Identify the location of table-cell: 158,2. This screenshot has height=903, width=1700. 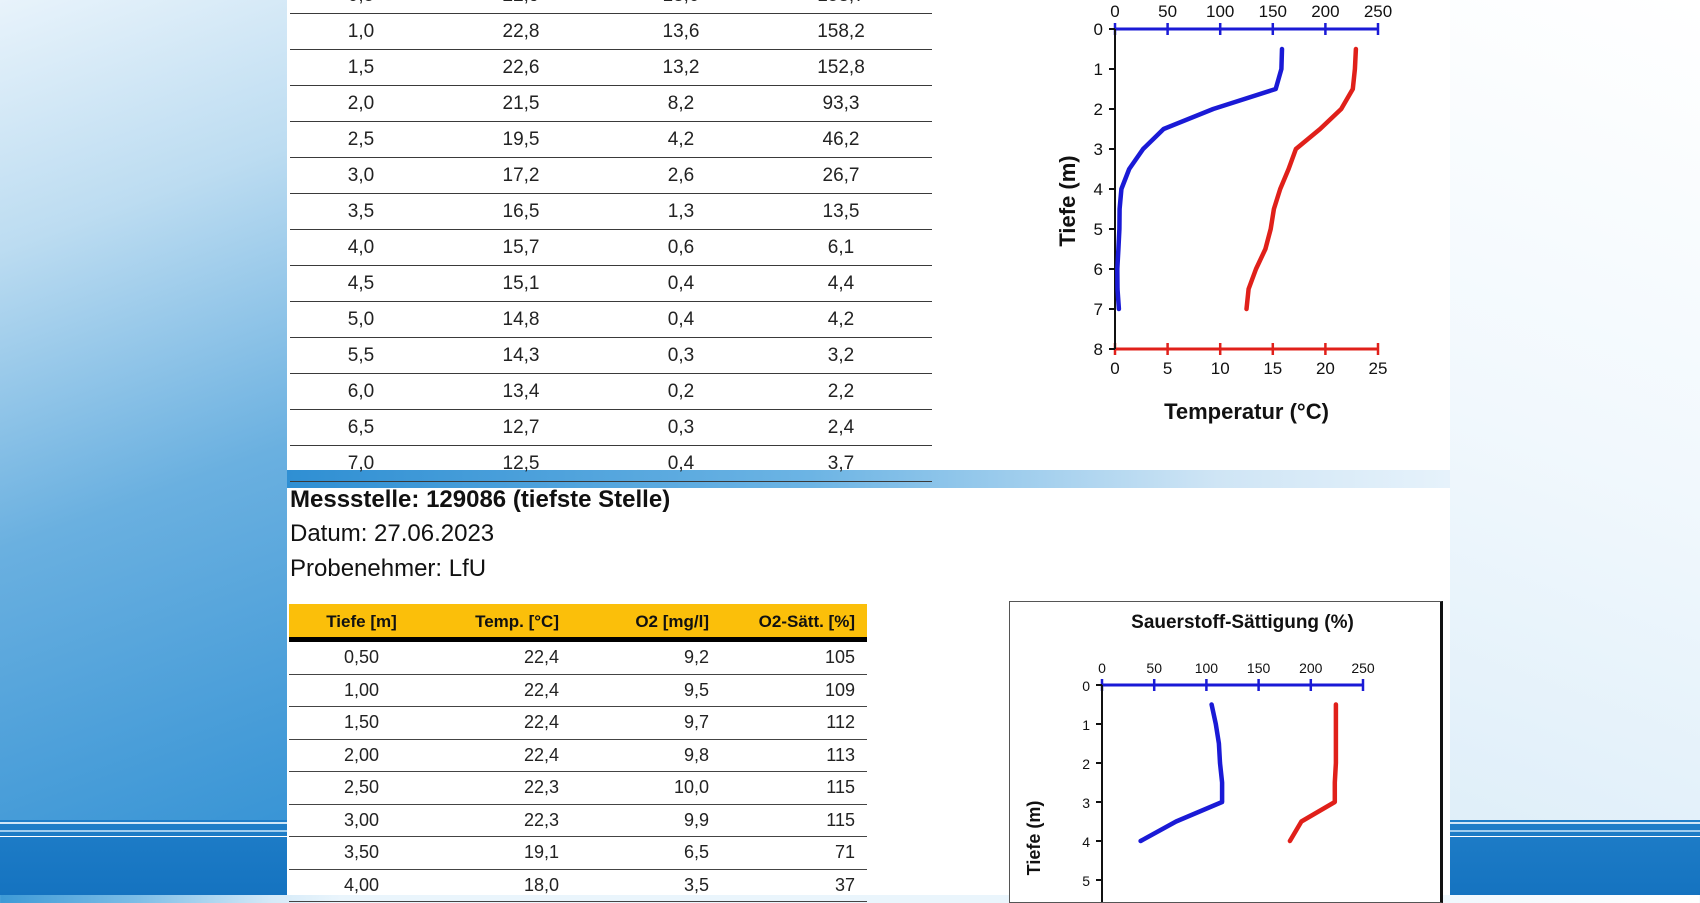
(841, 31).